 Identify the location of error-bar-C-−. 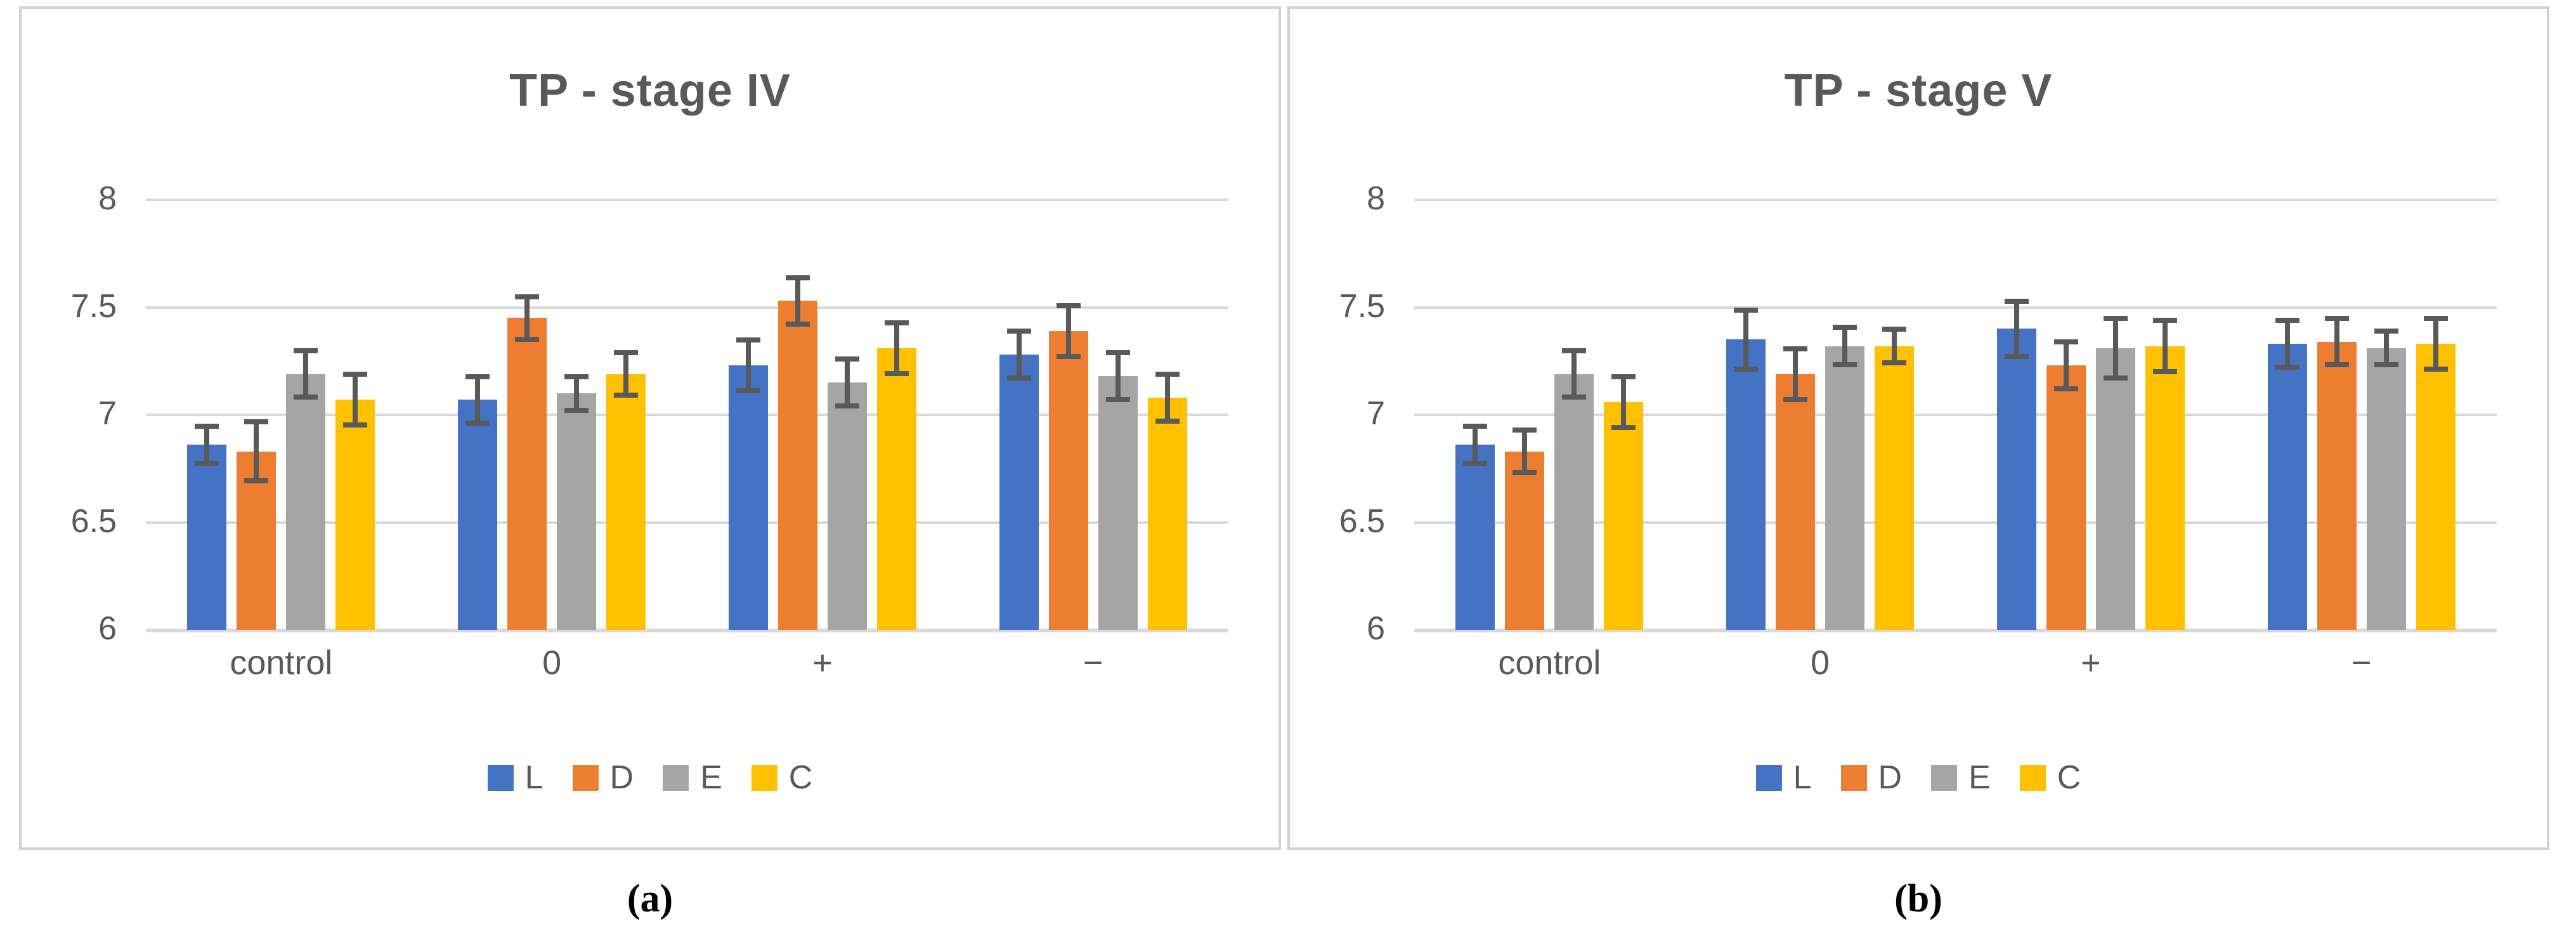
(1167, 398).